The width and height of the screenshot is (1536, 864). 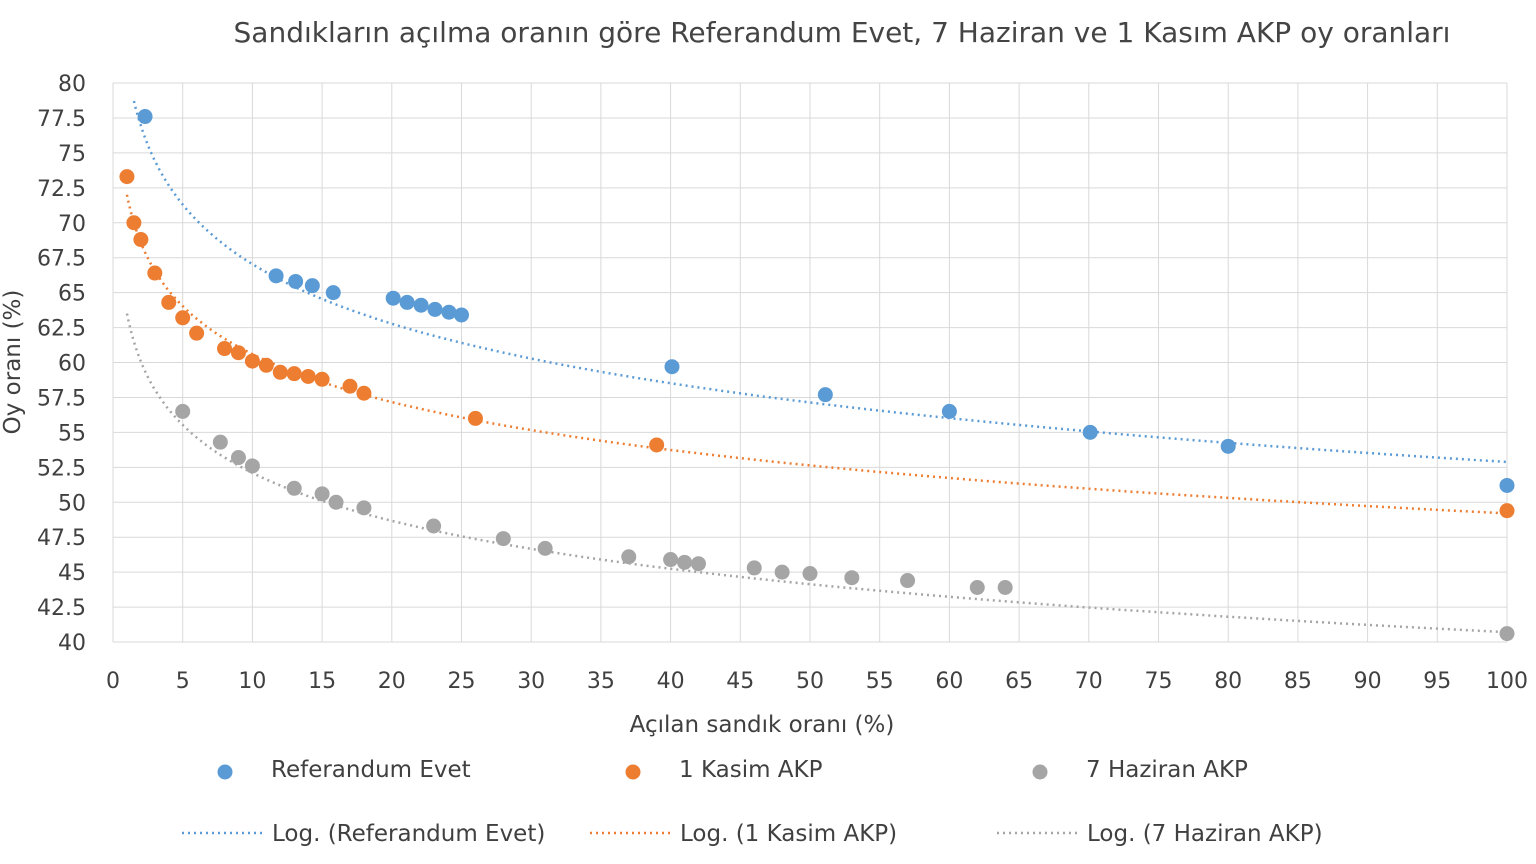 I want to click on x-tick-label: 85, so click(x=1298, y=681).